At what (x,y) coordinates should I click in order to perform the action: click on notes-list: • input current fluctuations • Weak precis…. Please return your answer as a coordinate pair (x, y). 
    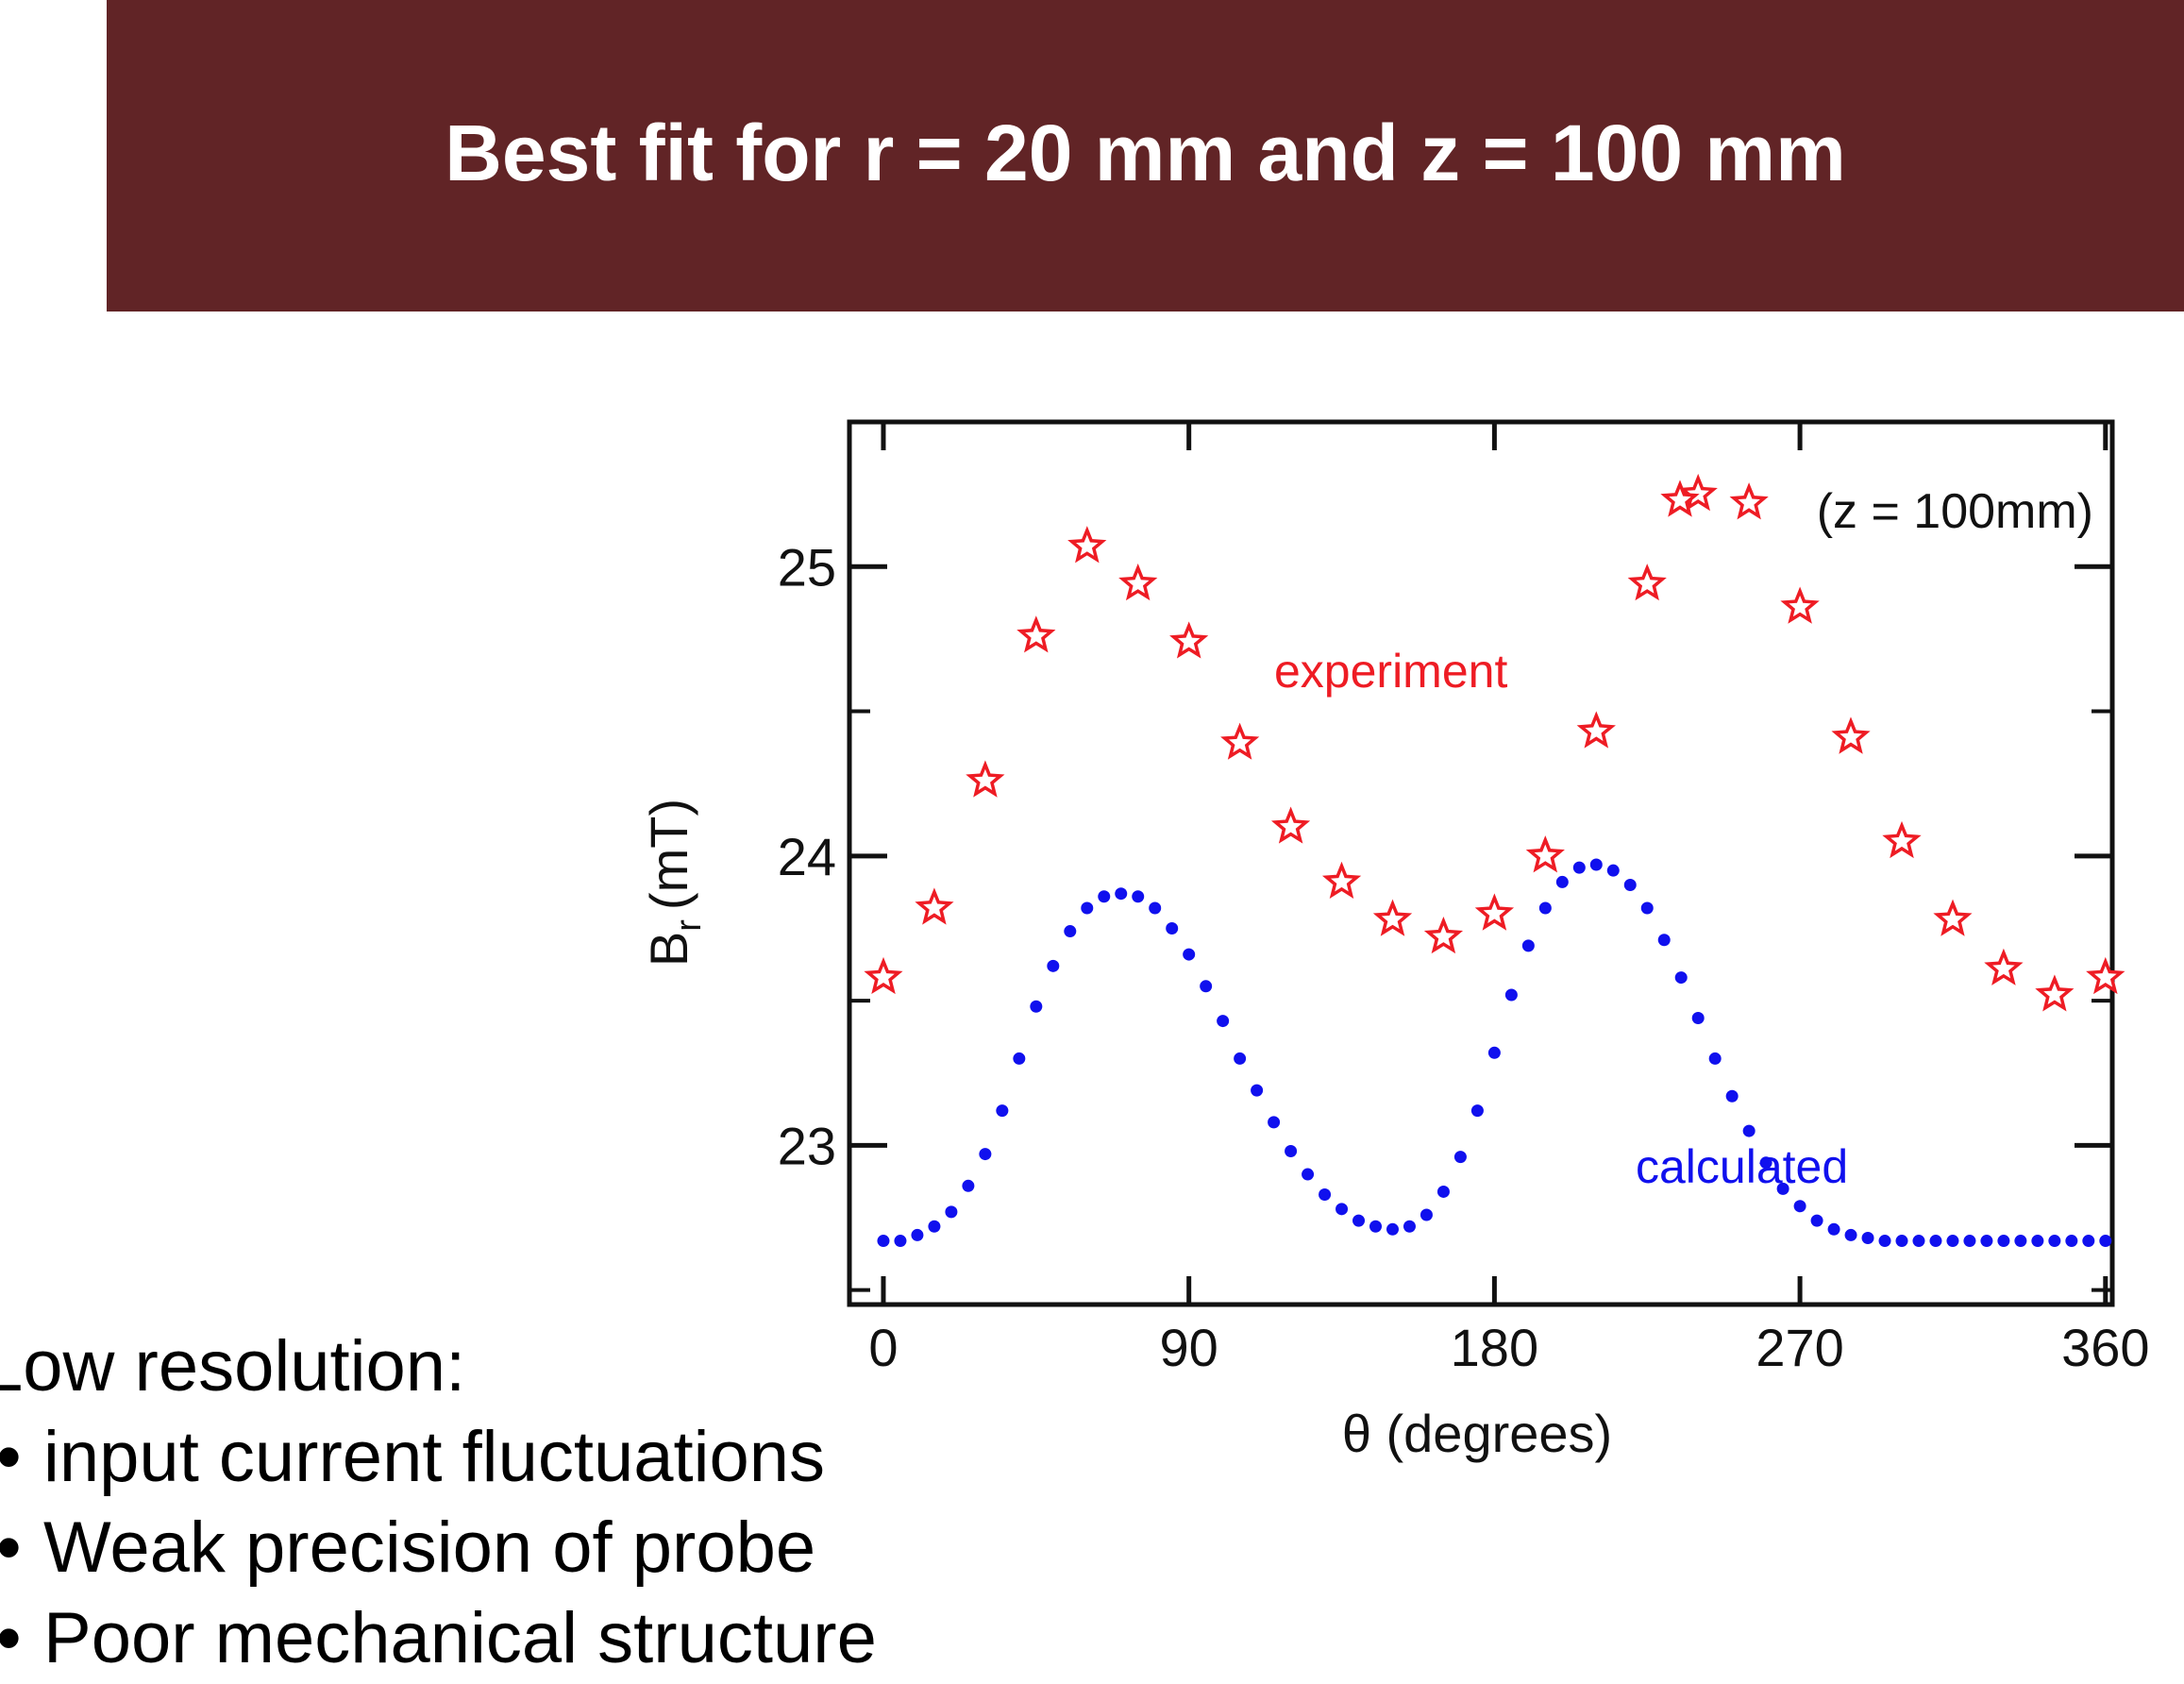
    Looking at the image, I should click on (438, 1548).